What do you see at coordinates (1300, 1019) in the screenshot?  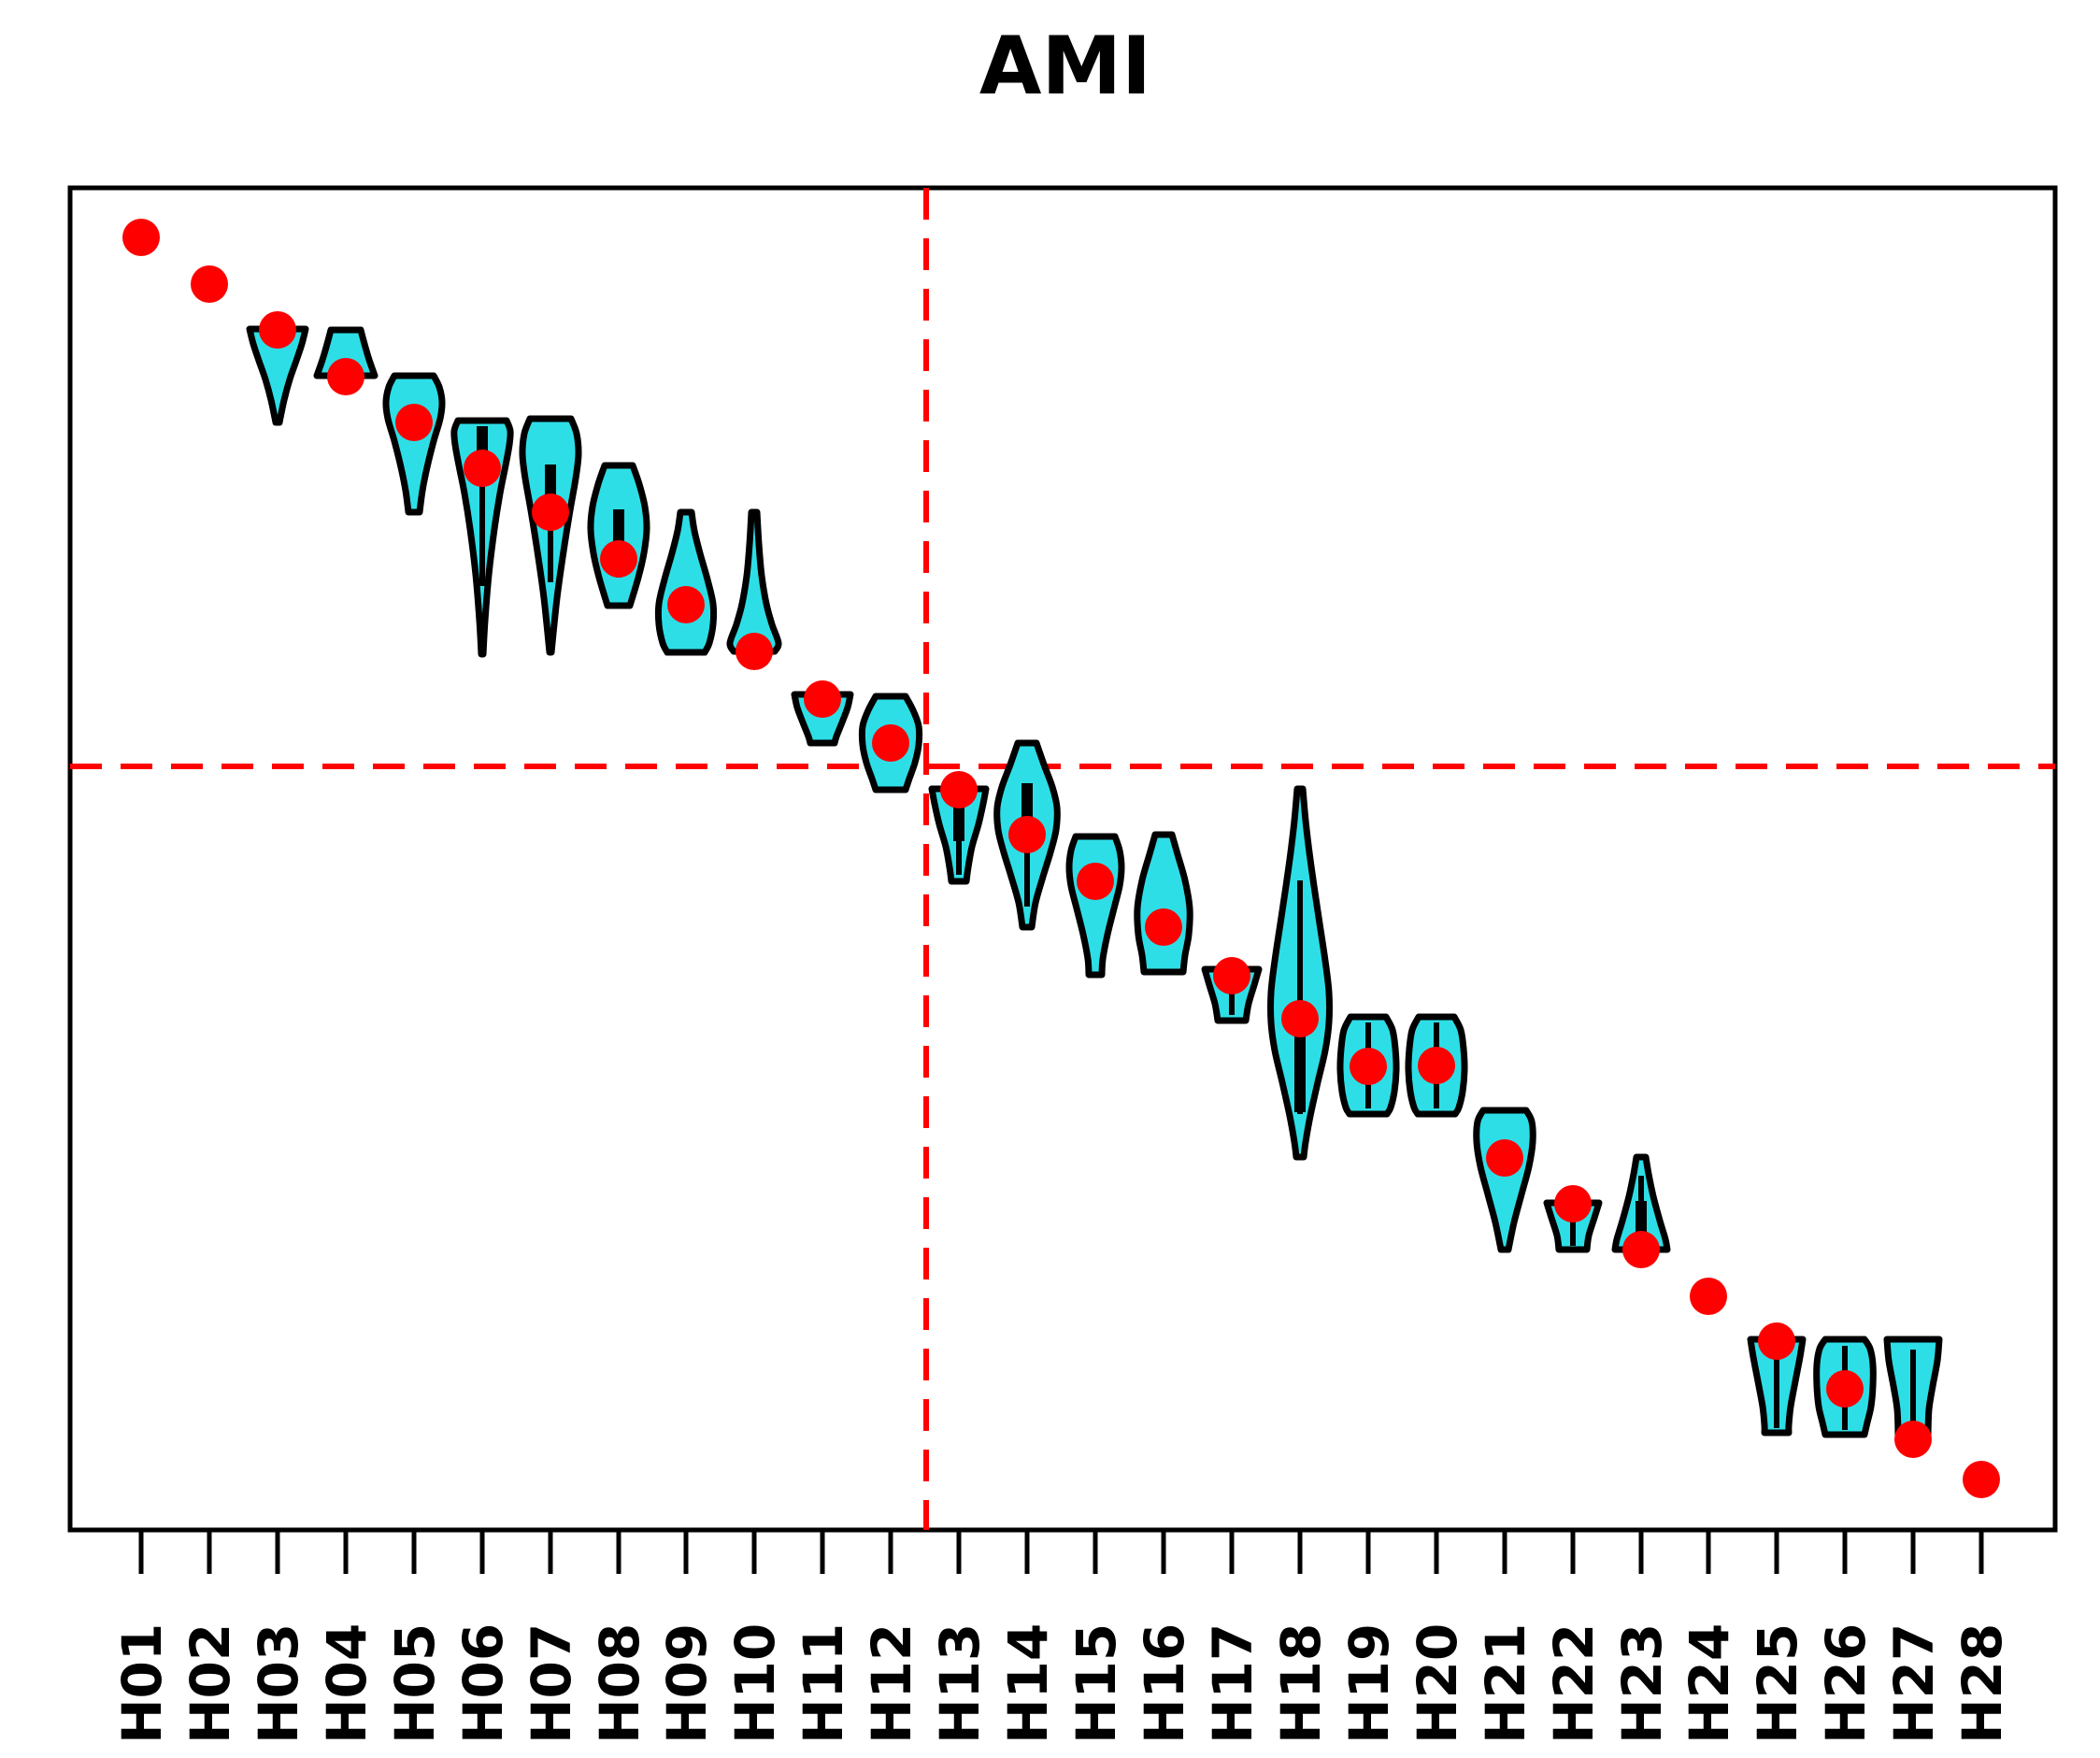 I see `mean-dot-H18` at bounding box center [1300, 1019].